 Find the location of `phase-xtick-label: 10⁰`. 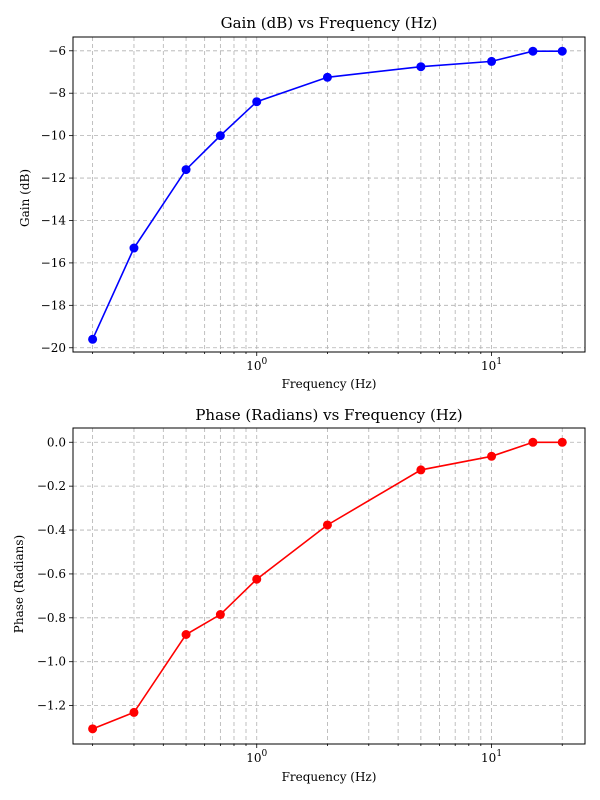

phase-xtick-label: 10⁰ is located at coordinates (256, 757).